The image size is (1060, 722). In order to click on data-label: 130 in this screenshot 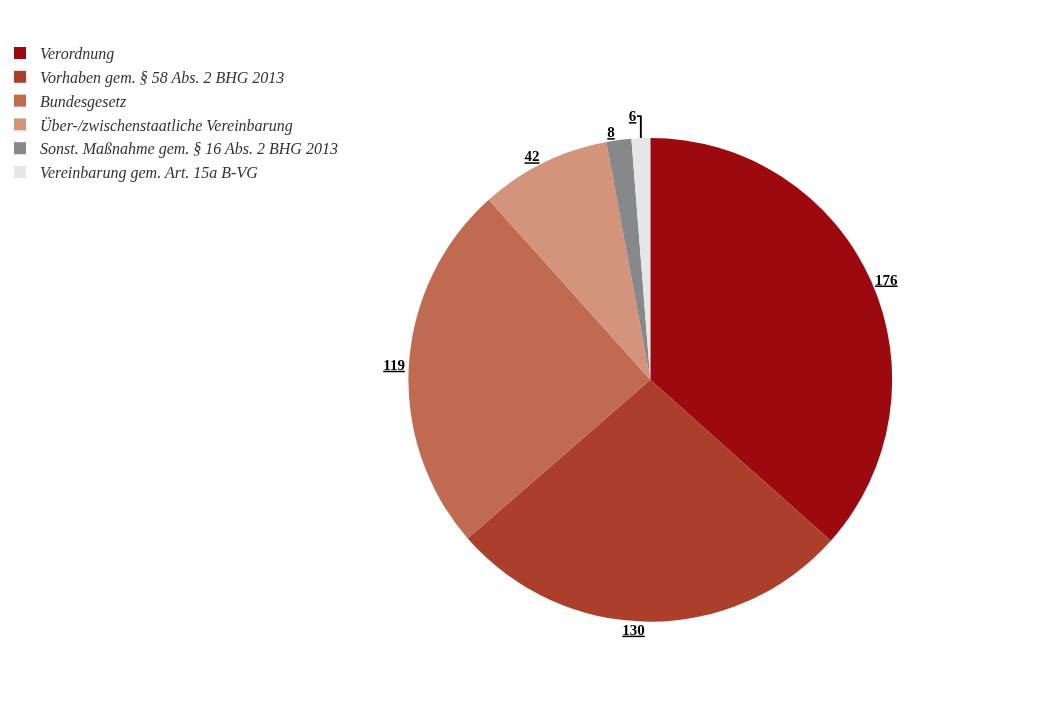, I will do `click(633, 629)`.